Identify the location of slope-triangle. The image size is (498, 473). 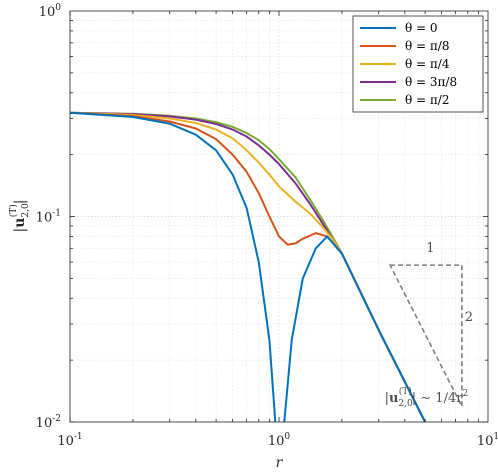
(425, 335).